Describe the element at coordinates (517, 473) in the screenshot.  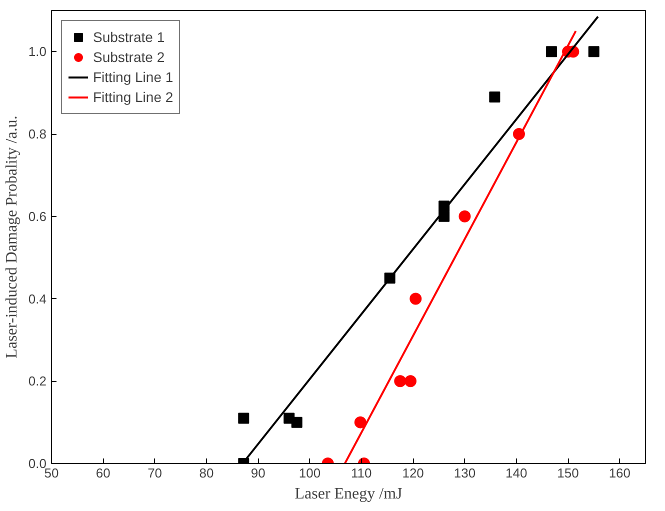
I see `x-tick-label: 140` at that location.